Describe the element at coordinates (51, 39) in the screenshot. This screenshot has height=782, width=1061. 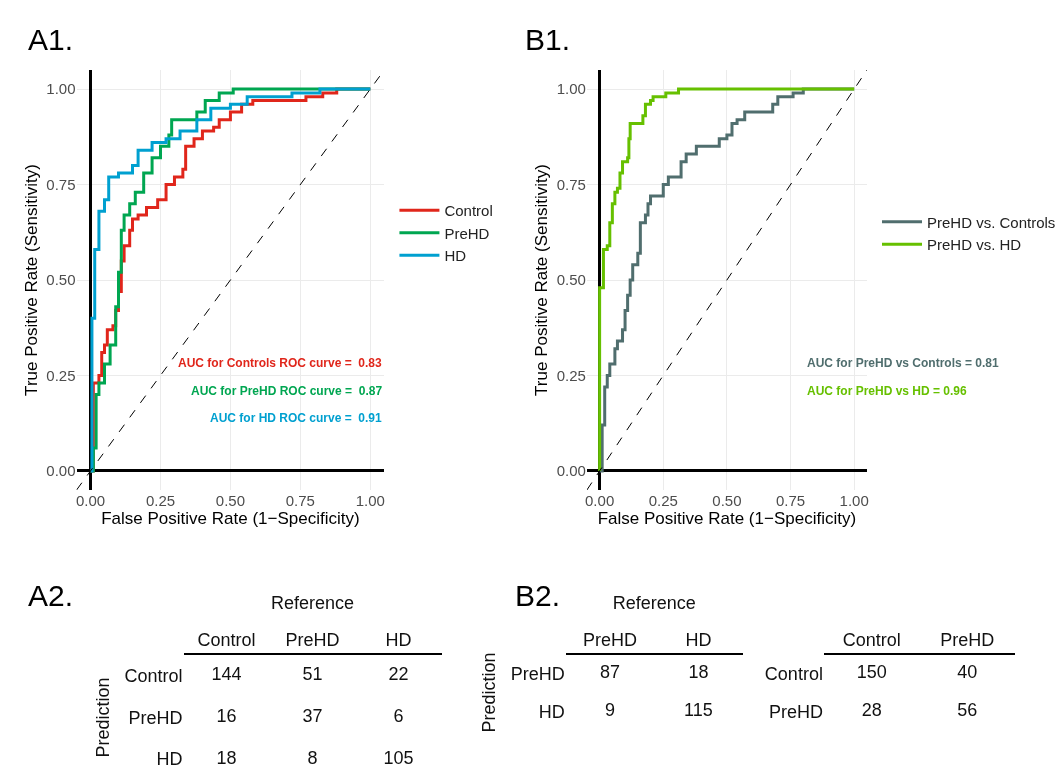
I see `chart-title: A1.` at that location.